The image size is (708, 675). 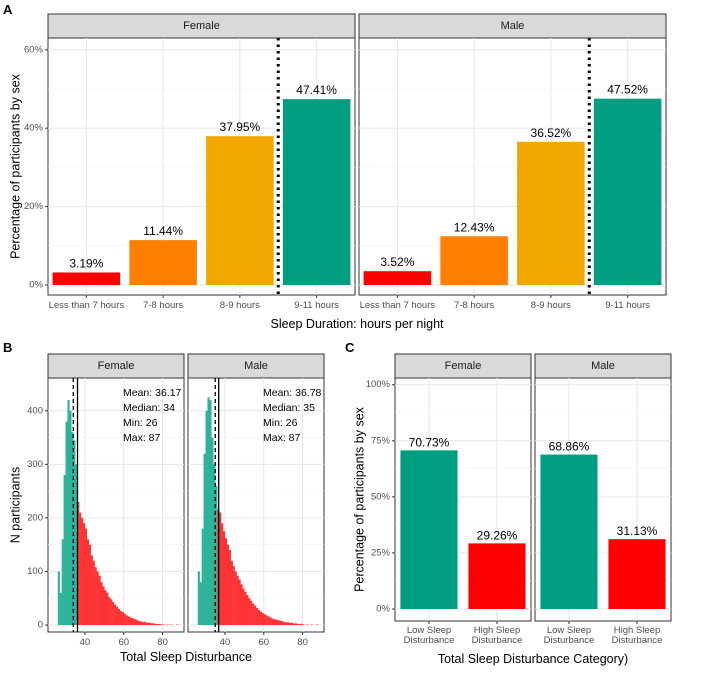 What do you see at coordinates (256, 366) in the screenshot?
I see `b-strip-label-male: Male` at bounding box center [256, 366].